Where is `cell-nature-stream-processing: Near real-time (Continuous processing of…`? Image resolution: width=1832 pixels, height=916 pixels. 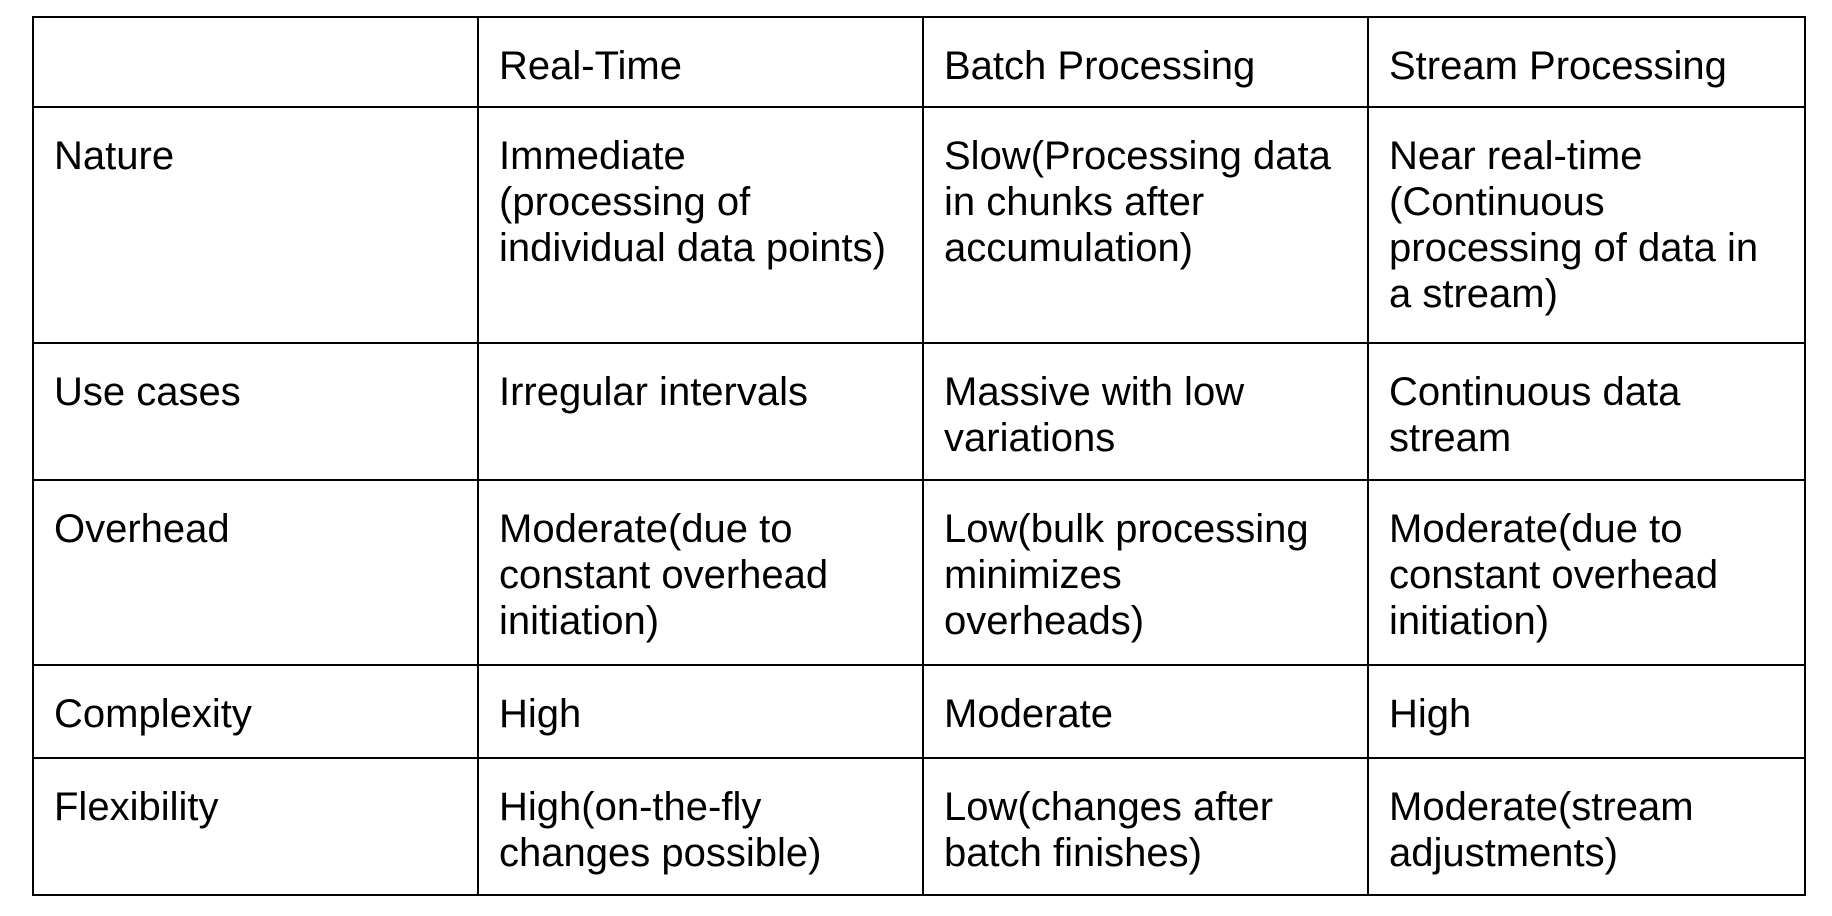
cell-nature-stream-processing: Near real-time (Continuous processing of… is located at coordinates (1586, 225).